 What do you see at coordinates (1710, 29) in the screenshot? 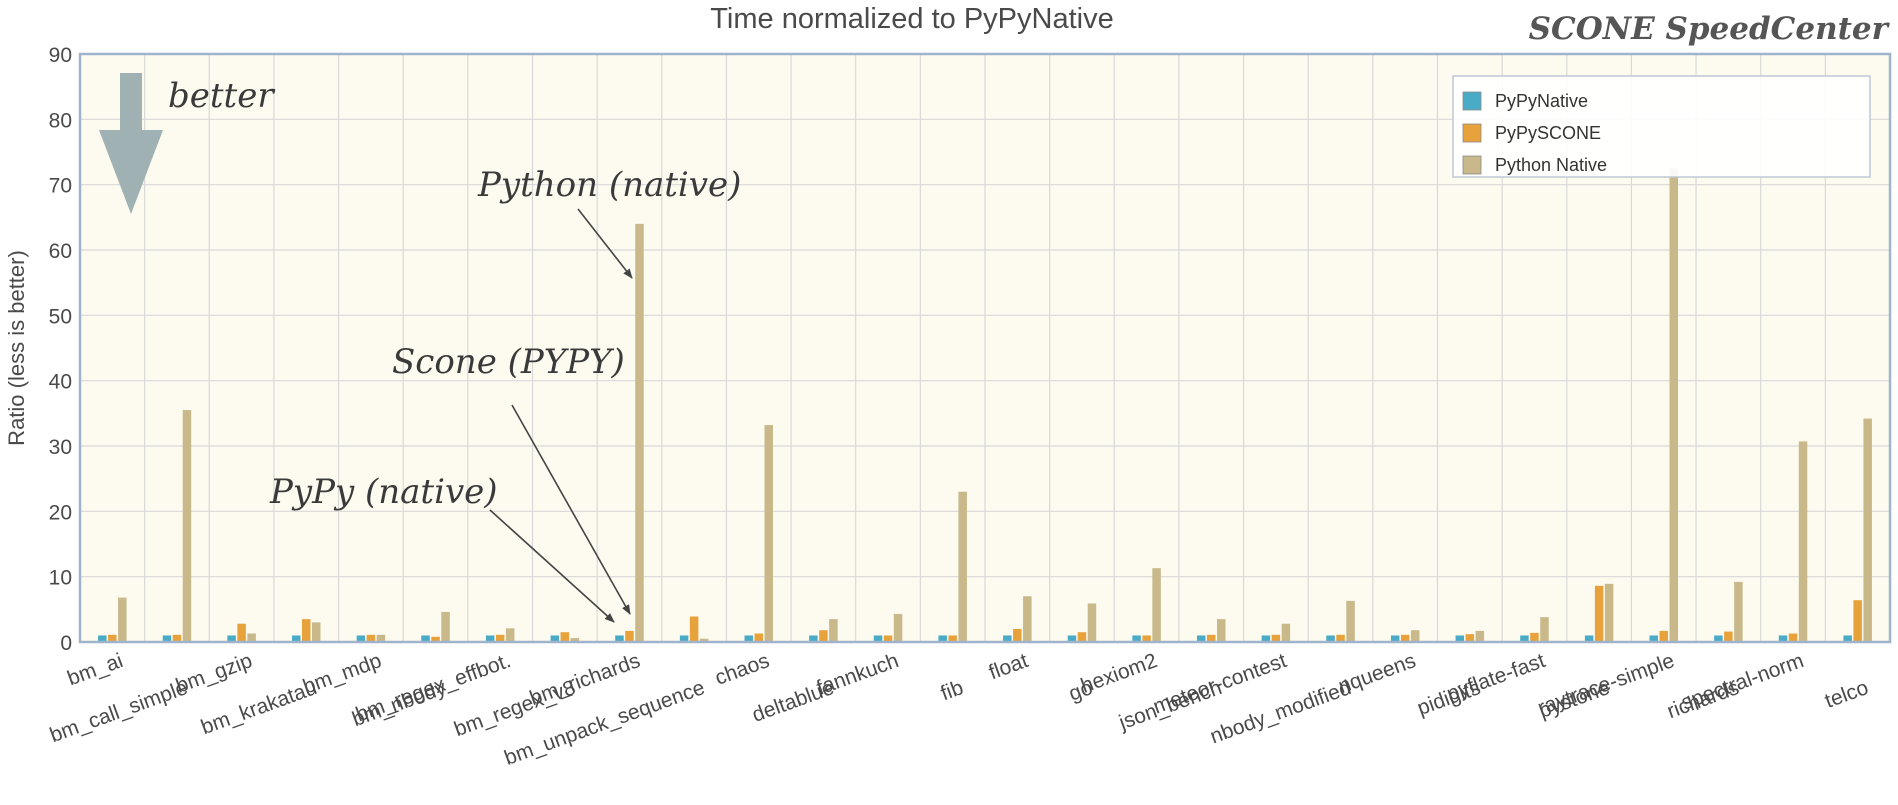
I see `brand-label: SCONE SpeedCenter` at bounding box center [1710, 29].